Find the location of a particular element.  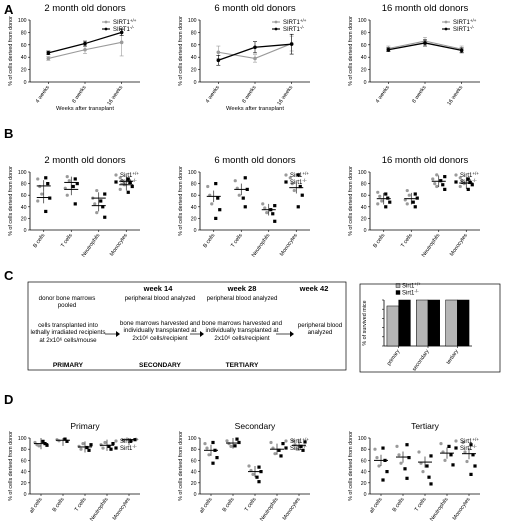

x-tick-label: 16 weeks is located at coordinates (455, 95).